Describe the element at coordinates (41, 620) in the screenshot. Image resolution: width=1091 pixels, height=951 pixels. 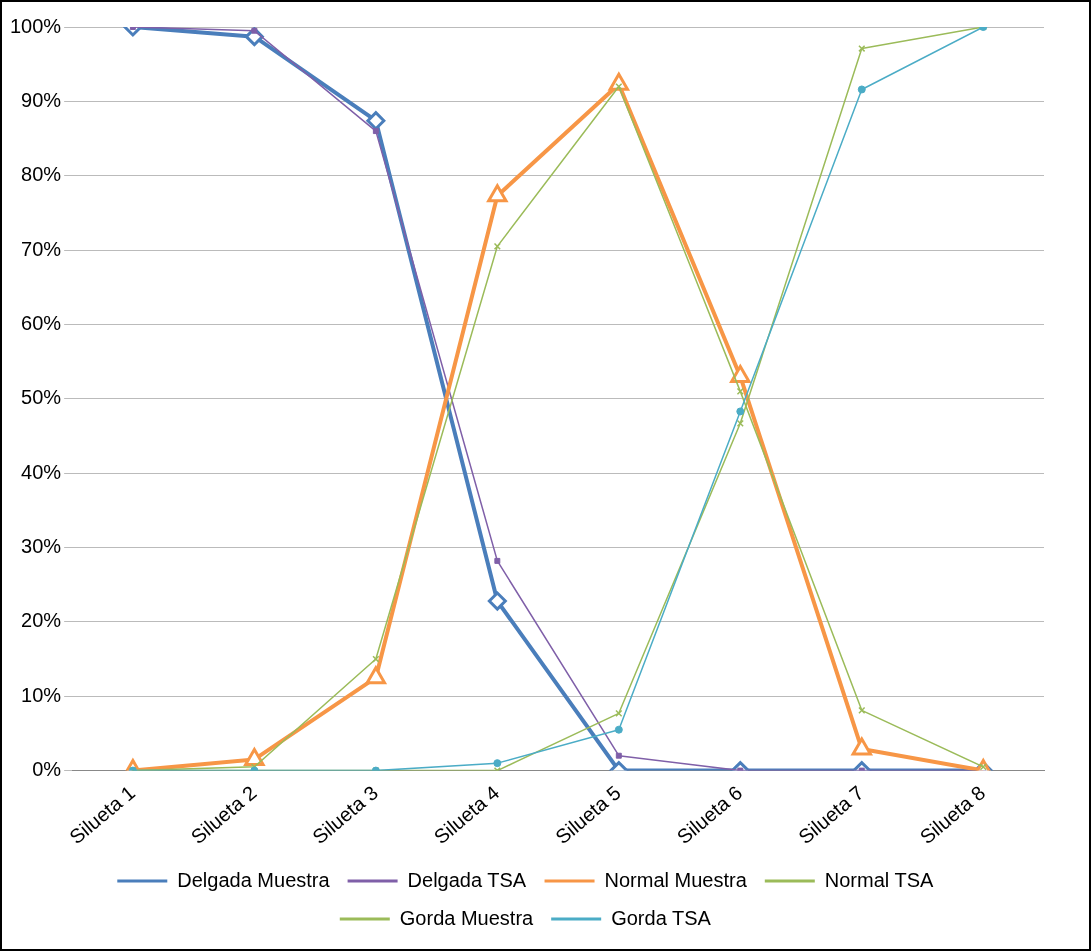
I see `y-tick-label: 20%` at that location.